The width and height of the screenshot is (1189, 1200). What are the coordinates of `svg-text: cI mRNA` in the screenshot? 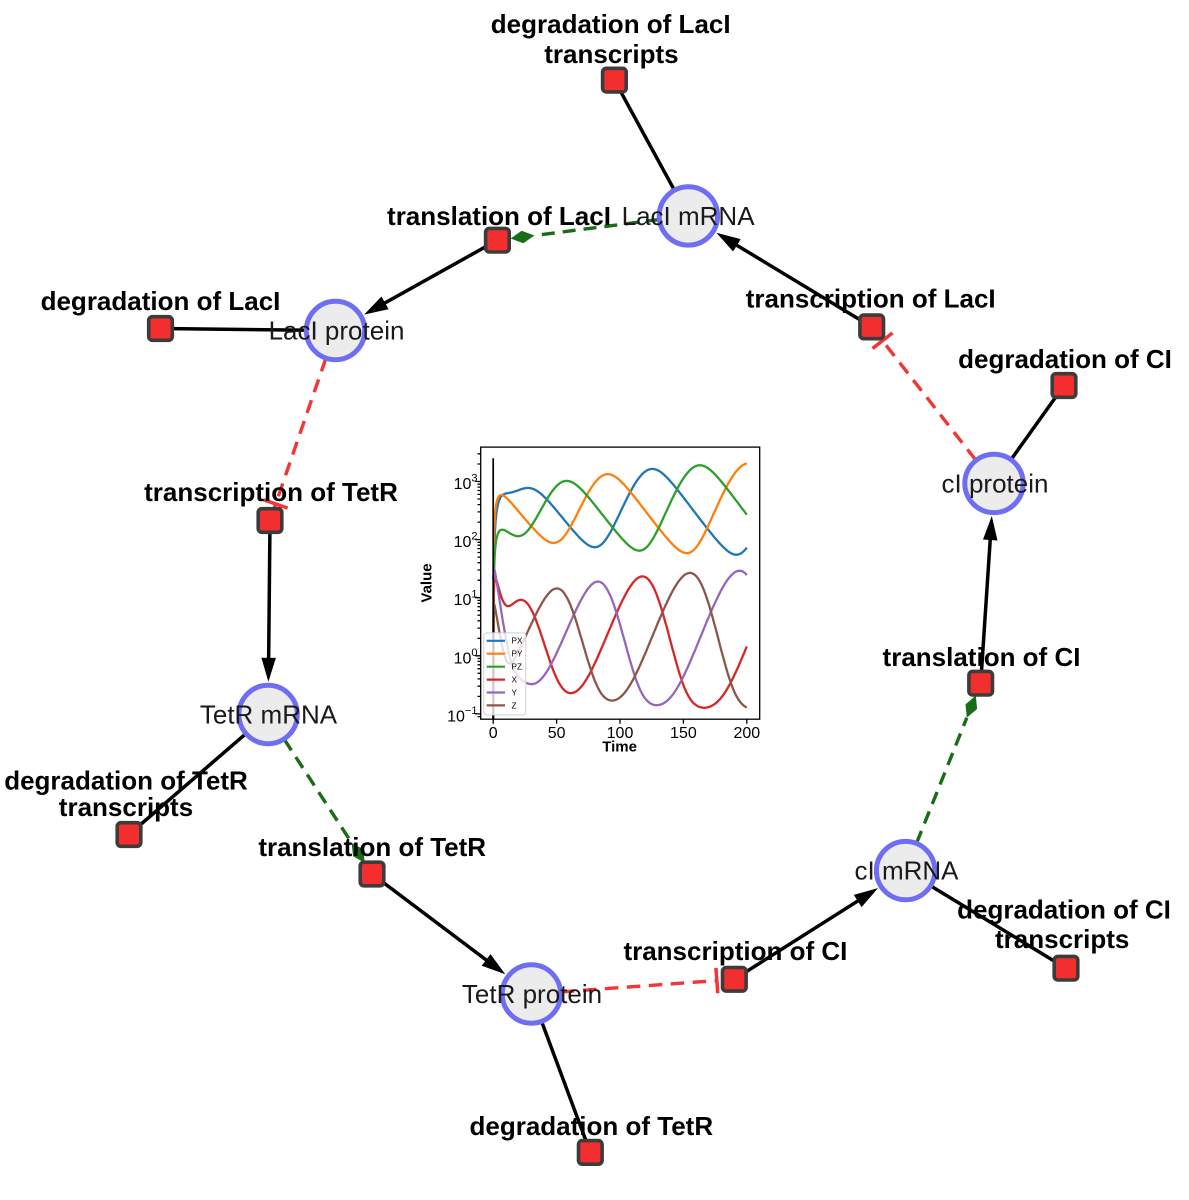 It's located at (907, 871).